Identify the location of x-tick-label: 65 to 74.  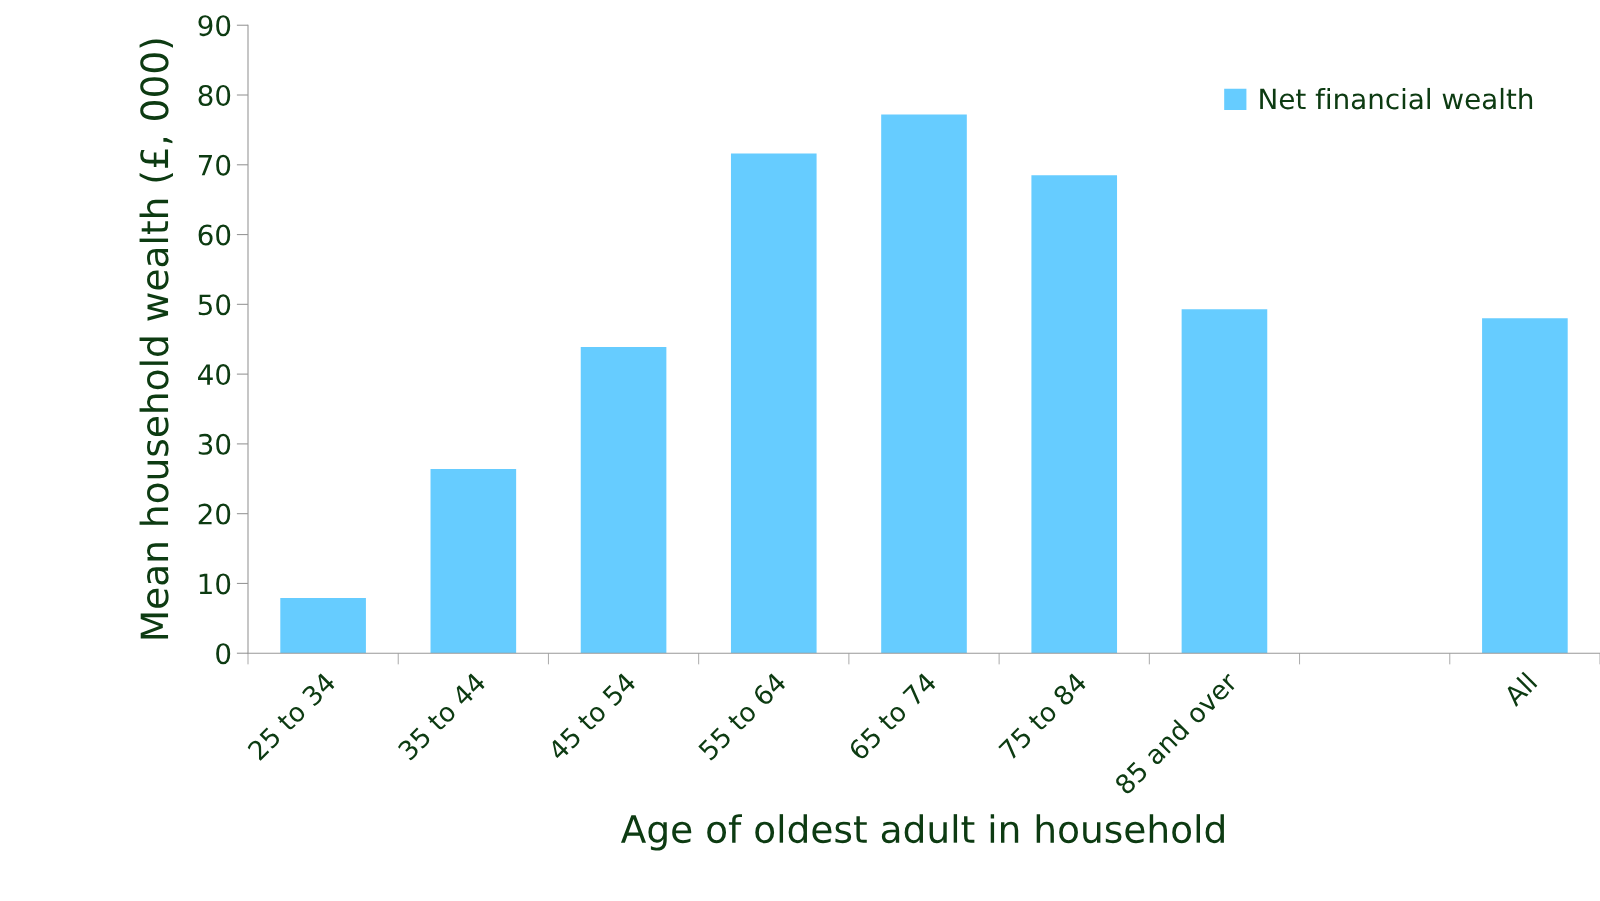
(892, 716).